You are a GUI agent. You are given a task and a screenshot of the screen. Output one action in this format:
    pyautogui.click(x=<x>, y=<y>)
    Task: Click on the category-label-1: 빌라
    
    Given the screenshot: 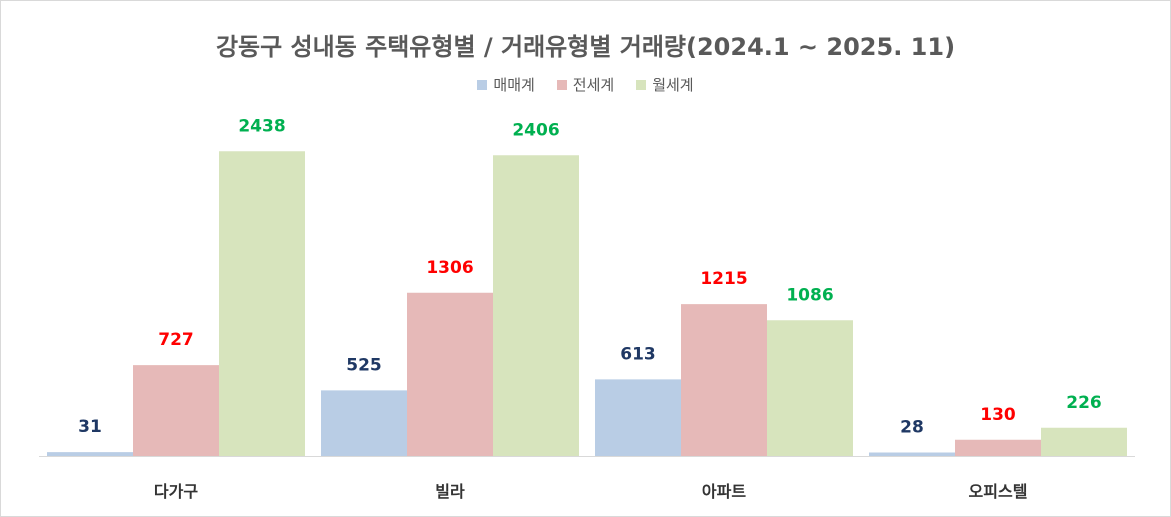 What is the action you would take?
    pyautogui.click(x=450, y=491)
    